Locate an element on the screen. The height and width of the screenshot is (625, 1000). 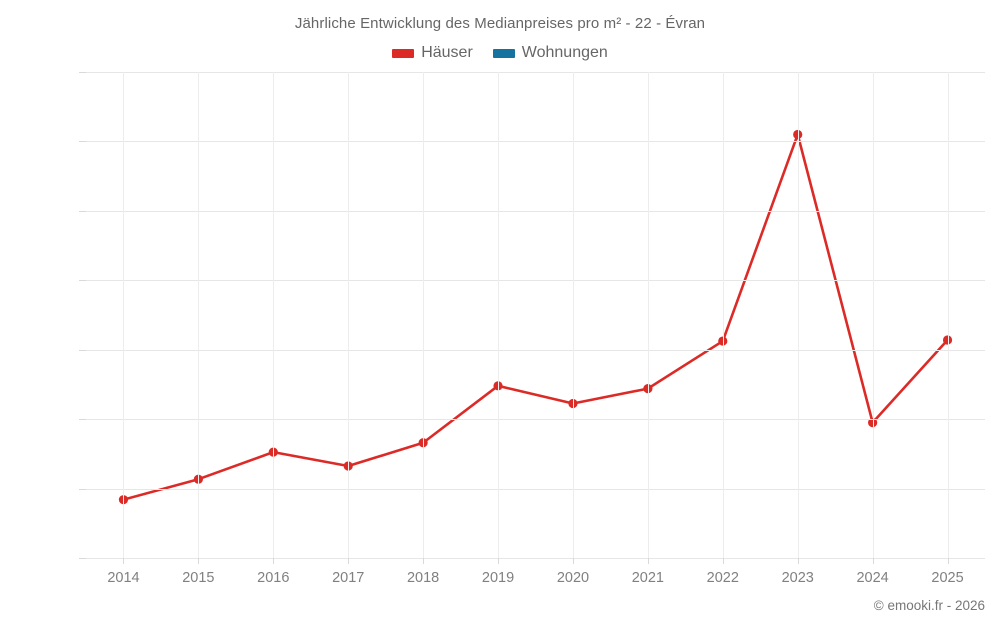
x-axis-tick-label: 2020 is located at coordinates (573, 578).